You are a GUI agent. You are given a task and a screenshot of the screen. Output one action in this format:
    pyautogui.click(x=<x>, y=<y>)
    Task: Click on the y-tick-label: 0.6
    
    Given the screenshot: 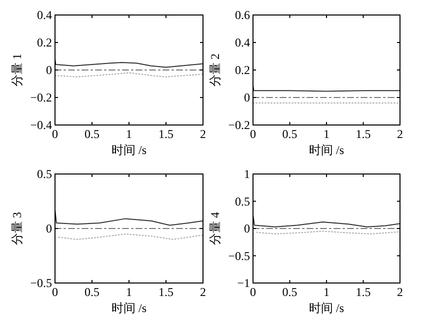 What is the action you would take?
    pyautogui.click(x=242, y=15)
    